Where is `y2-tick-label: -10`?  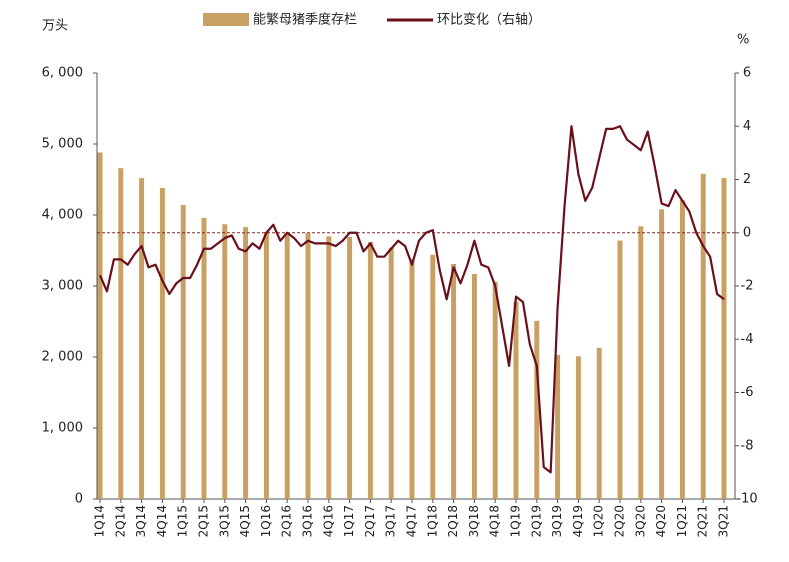
y2-tick-label: -10 is located at coordinates (746, 499).